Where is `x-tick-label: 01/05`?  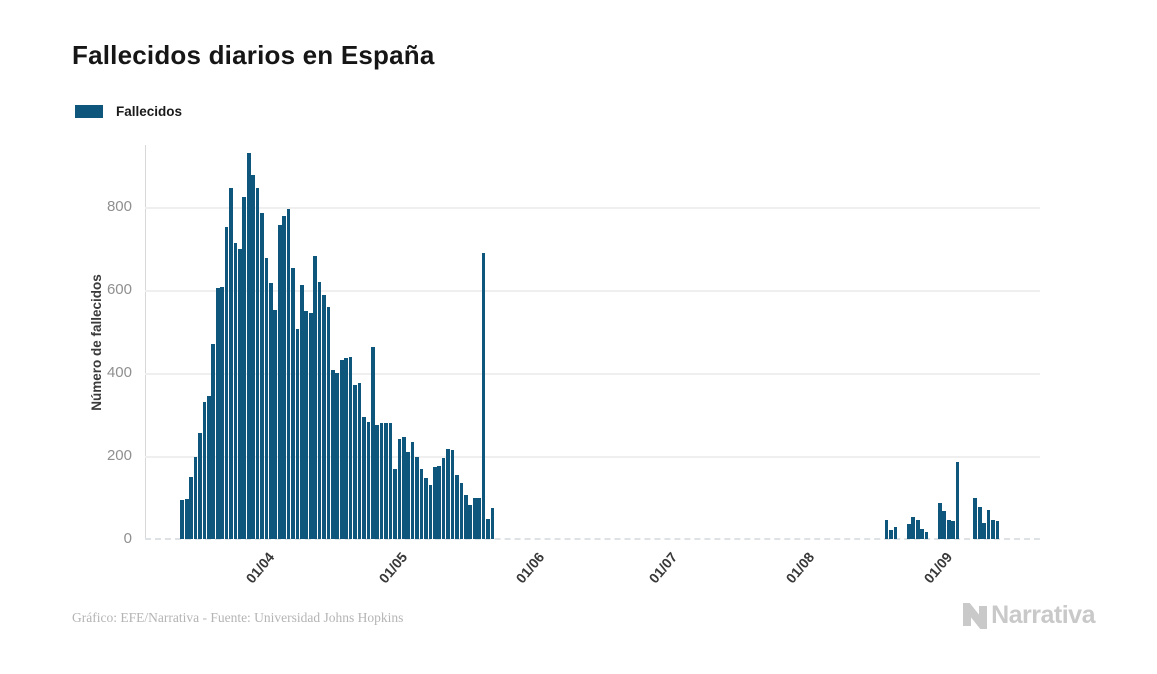 x-tick-label: 01/05 is located at coordinates (393, 568).